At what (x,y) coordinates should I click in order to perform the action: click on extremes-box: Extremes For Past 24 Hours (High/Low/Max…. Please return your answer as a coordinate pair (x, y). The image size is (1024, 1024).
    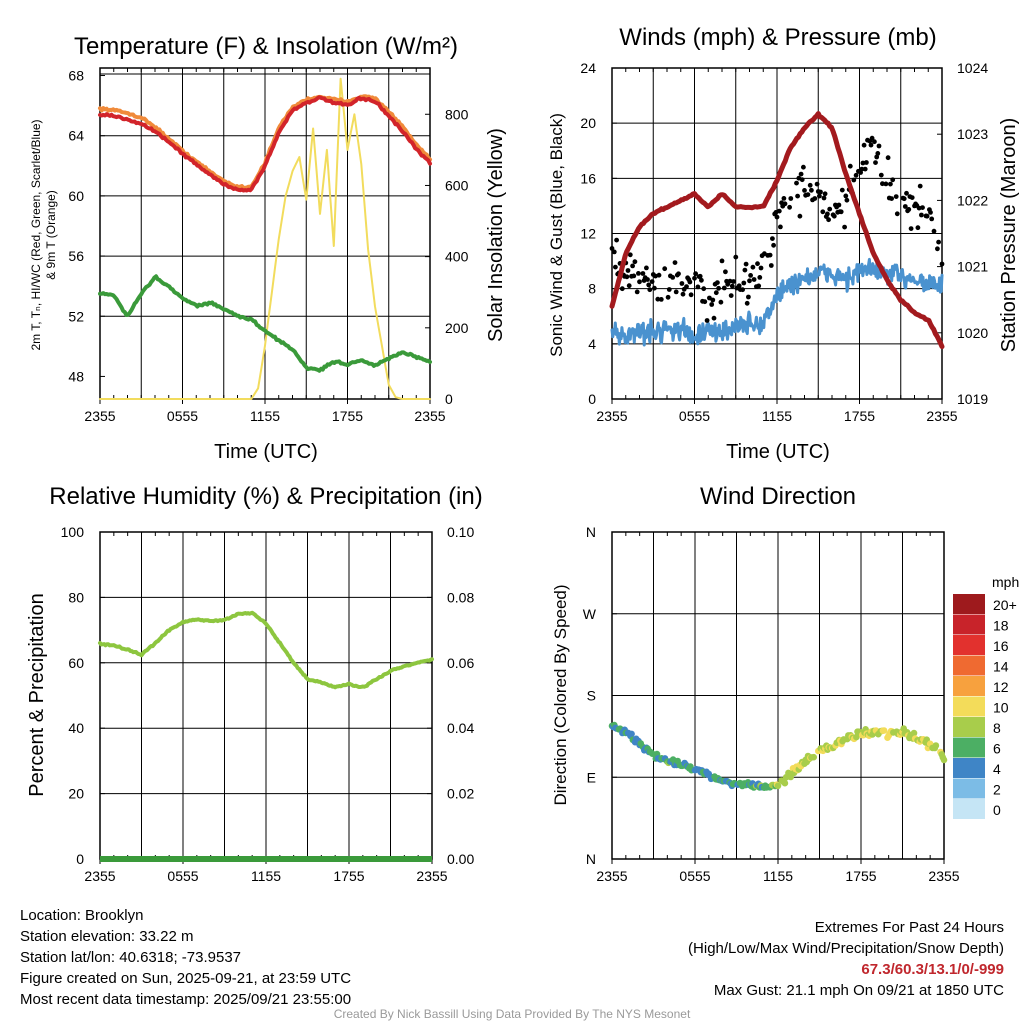
    Looking at the image, I should click on (846, 959).